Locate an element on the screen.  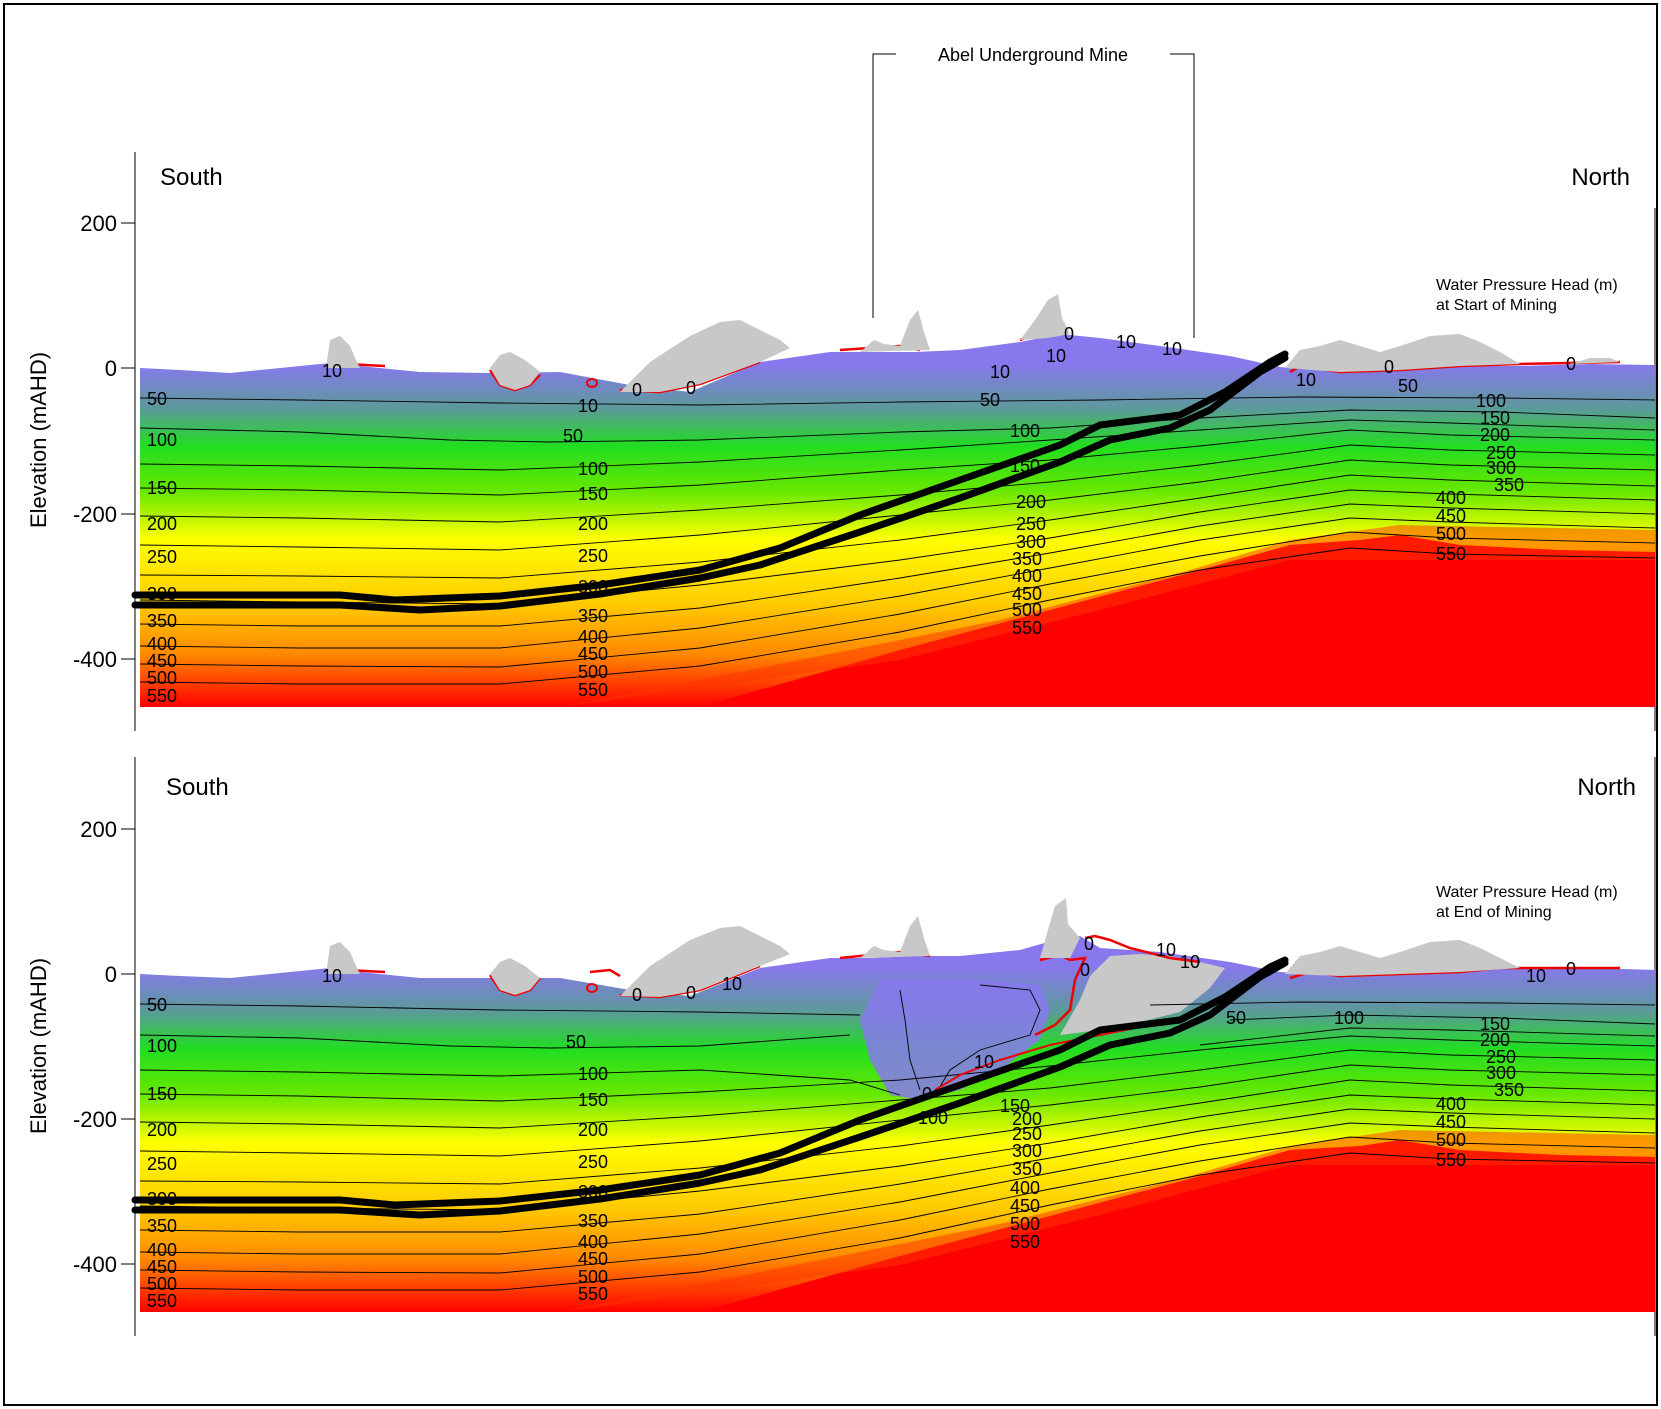
panel-caption-sub: at Start of Mining is located at coordinates (1496, 305).